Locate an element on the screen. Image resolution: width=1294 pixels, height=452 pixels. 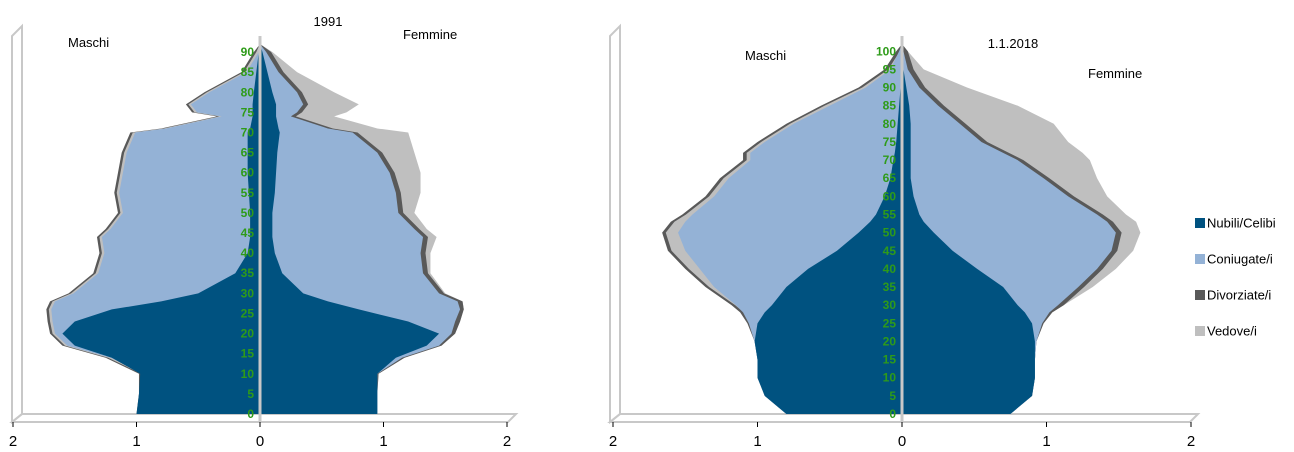
legend-swatch-nubili is located at coordinates (1200, 222).